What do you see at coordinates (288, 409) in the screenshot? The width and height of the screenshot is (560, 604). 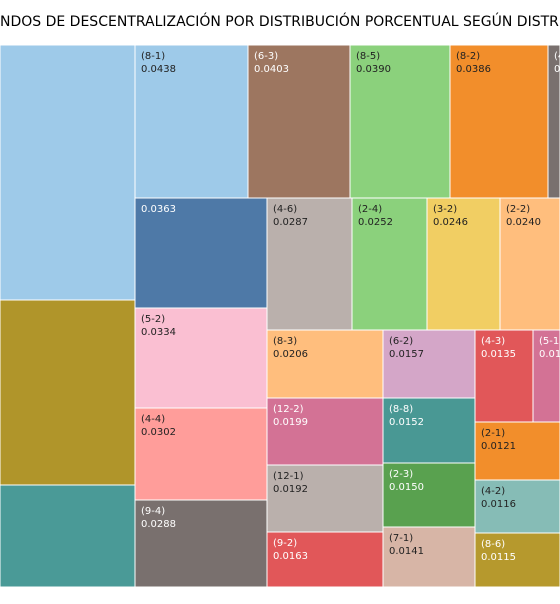 I see `cell-label: (12-2)` at bounding box center [288, 409].